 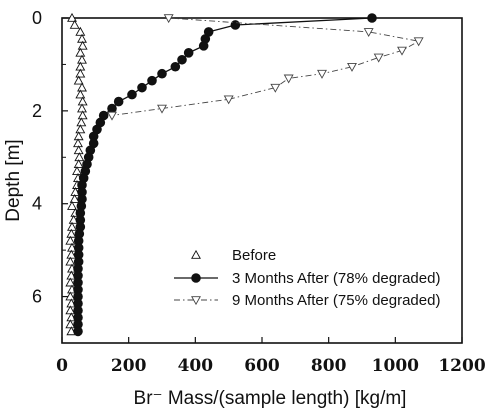 I want to click on y-axis-label: Depth [m], so click(x=13, y=180).